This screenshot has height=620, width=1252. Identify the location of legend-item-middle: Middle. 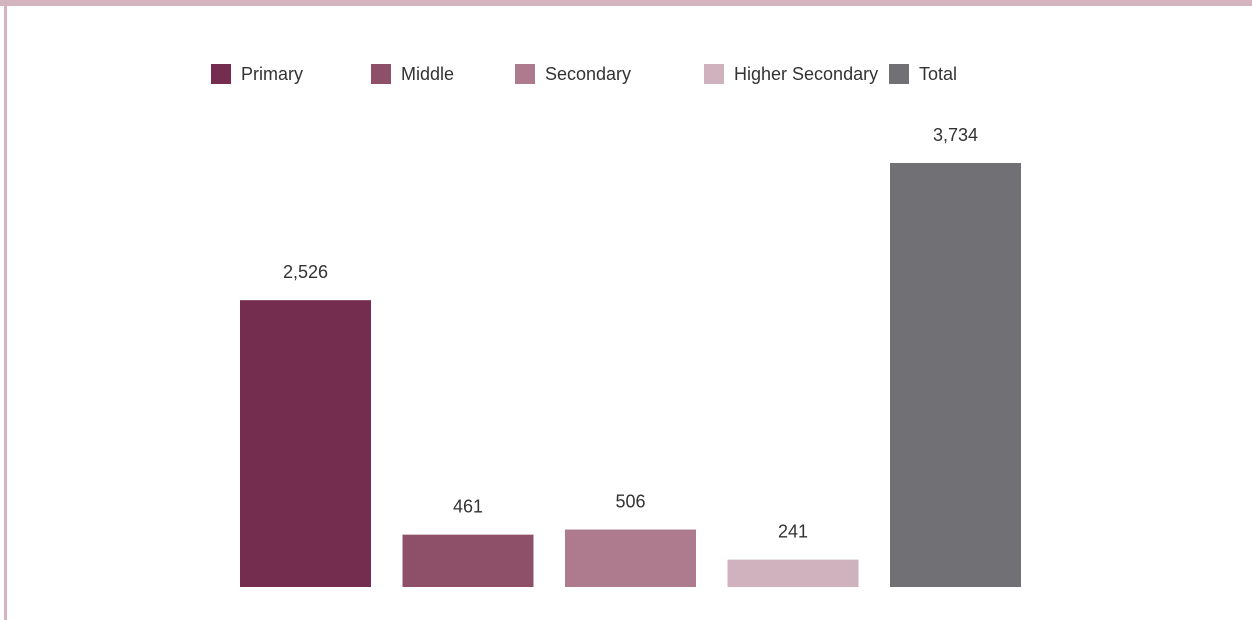
(412, 74).